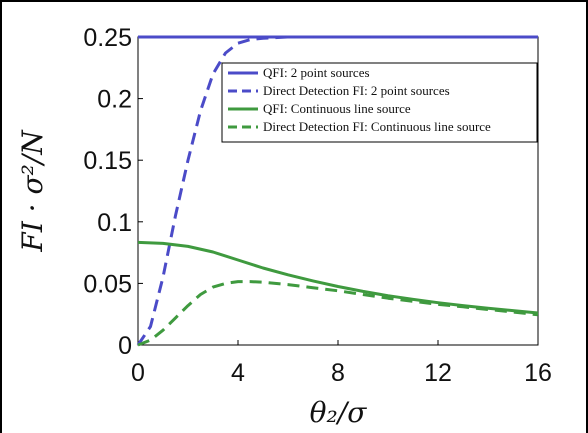 The width and height of the screenshot is (588, 433). Describe the element at coordinates (339, 412) in the screenshot. I see `x-axis-label: θ₂/σ` at that location.